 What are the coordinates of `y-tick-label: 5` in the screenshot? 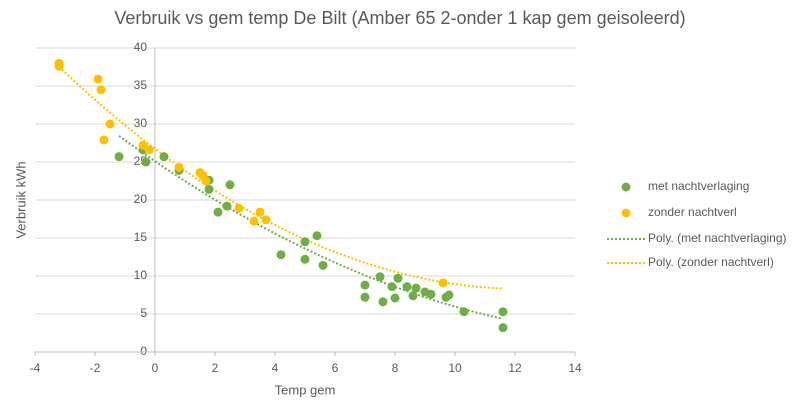 It's located at (143, 313).